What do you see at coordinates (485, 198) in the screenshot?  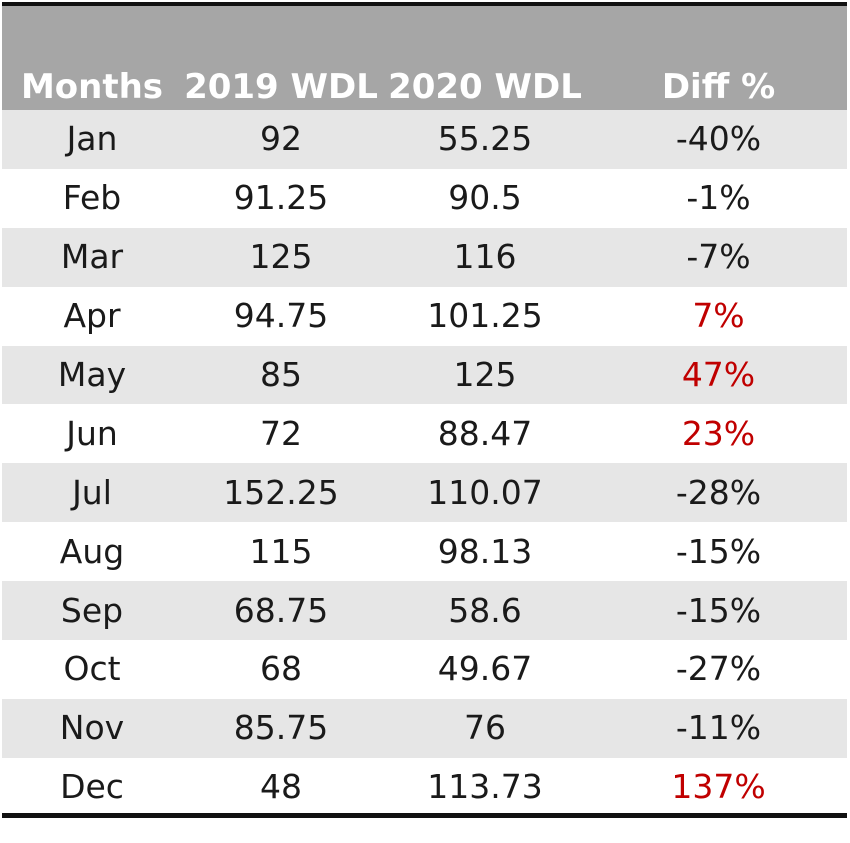 I see `cell-2020-wdl: 90.5` at bounding box center [485, 198].